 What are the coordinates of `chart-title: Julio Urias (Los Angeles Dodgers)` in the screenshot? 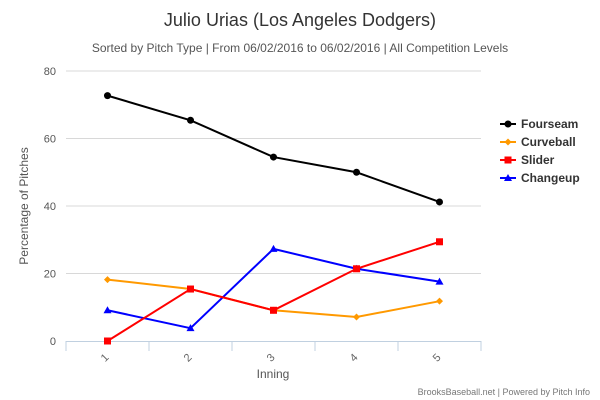 It's located at (300, 20).